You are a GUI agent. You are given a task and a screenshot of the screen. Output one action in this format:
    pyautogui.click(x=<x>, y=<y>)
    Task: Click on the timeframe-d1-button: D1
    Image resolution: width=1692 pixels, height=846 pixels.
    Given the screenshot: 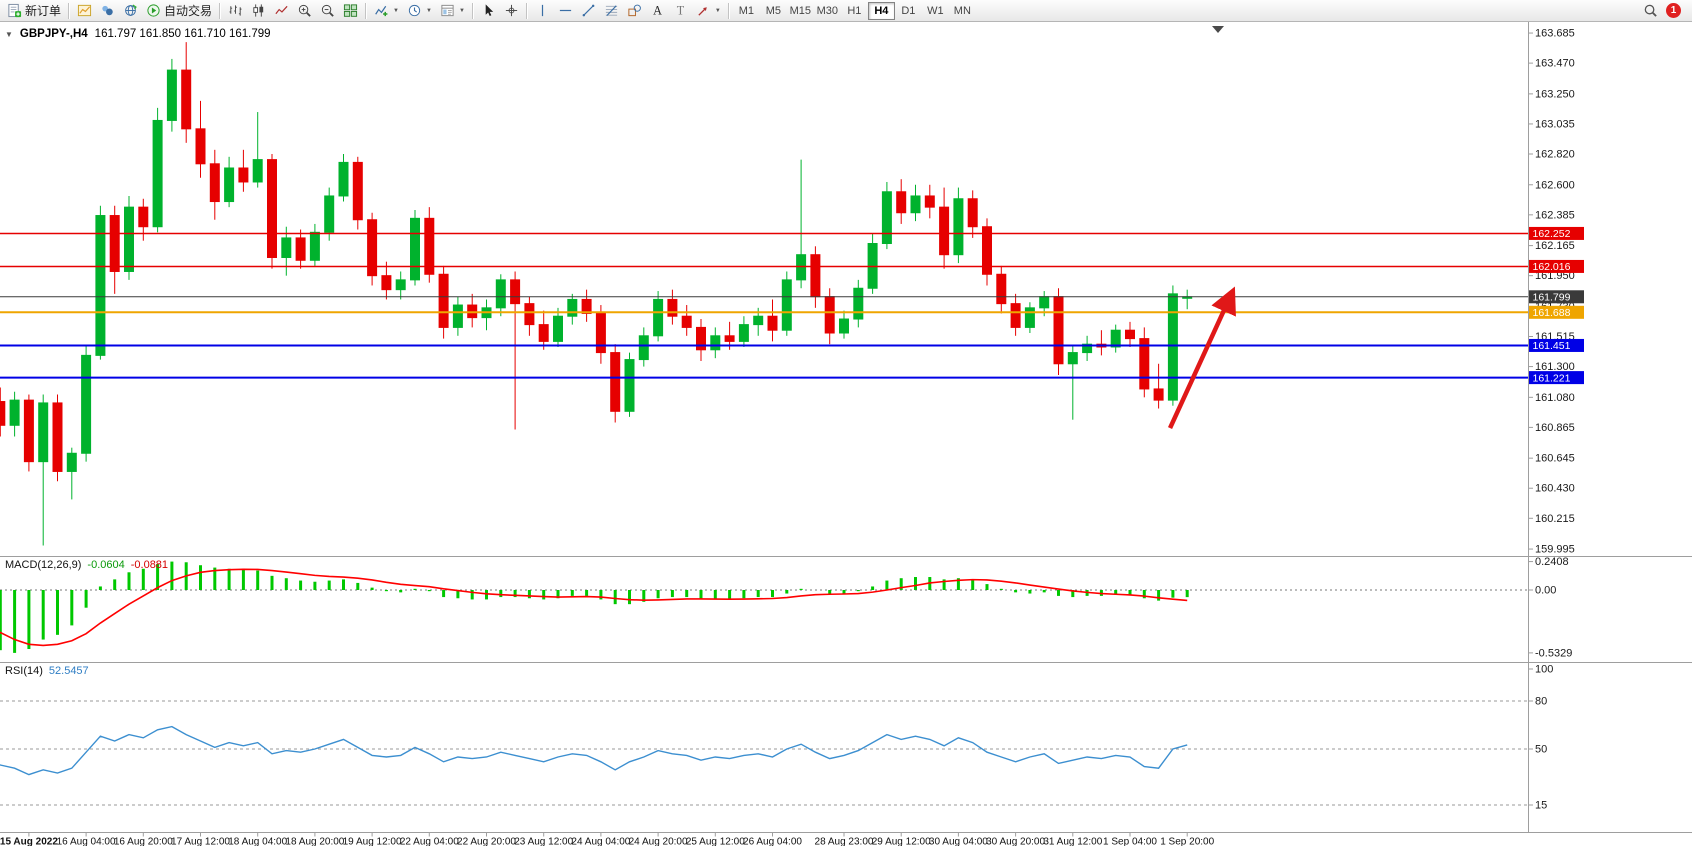 What is the action you would take?
    pyautogui.click(x=908, y=11)
    